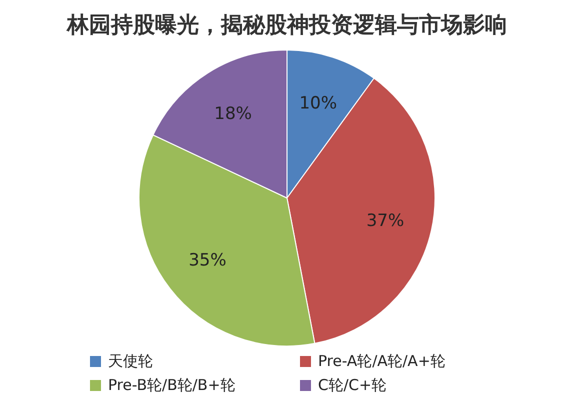 This screenshot has height=410, width=574. What do you see at coordinates (130, 361) in the screenshot?
I see `legend-label: 天使轮` at bounding box center [130, 361].